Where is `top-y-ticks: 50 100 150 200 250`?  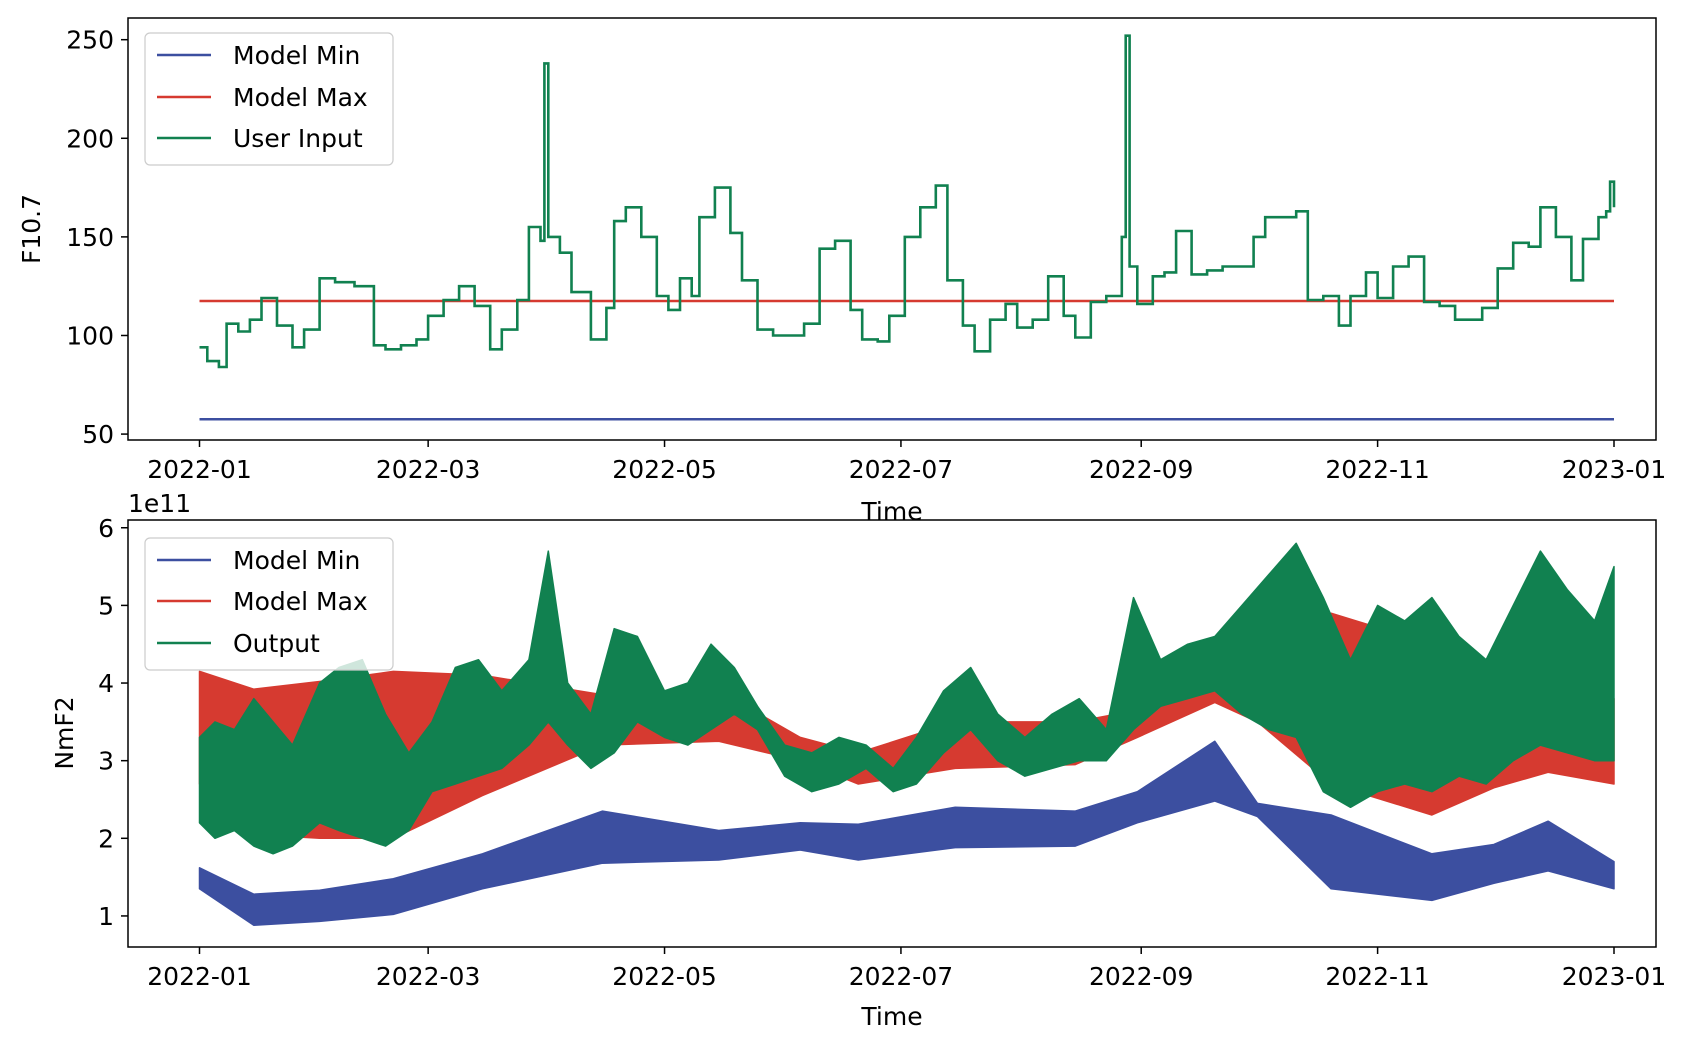
top-y-ticks: 50 100 150 200 250 is located at coordinates (97, 237).